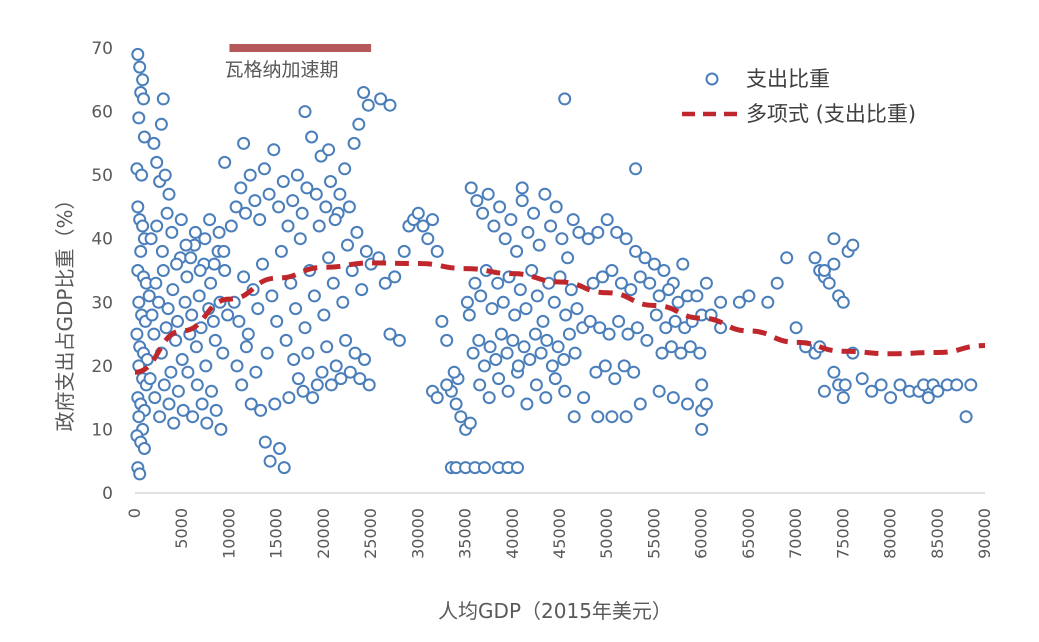  Describe the element at coordinates (560, 317) in the screenshot. I see `trendline` at that location.